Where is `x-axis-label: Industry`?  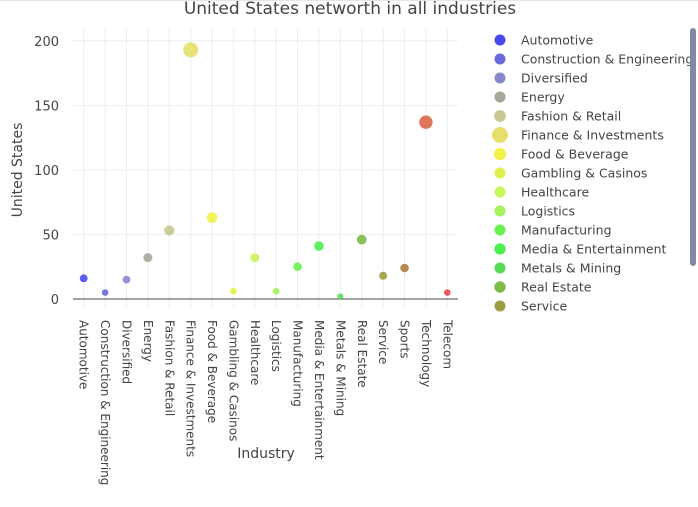
x-axis-label: Industry is located at coordinates (266, 454).